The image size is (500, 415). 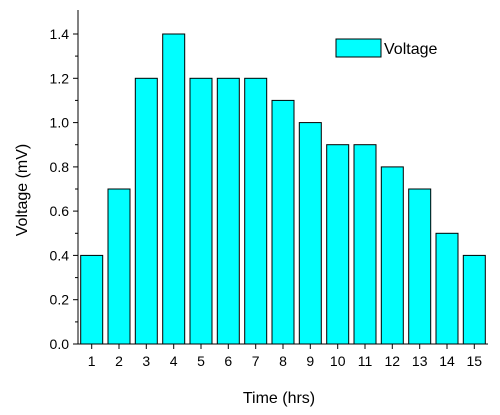 What do you see at coordinates (60, 34) in the screenshot?
I see `y-tick-label: 1.4` at bounding box center [60, 34].